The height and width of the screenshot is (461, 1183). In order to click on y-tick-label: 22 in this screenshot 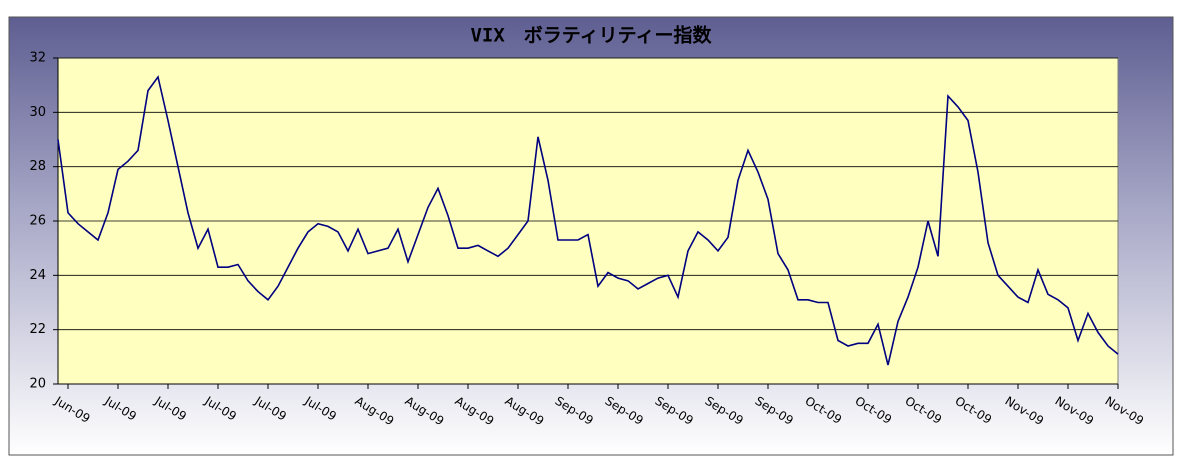, I will do `click(37, 329)`.